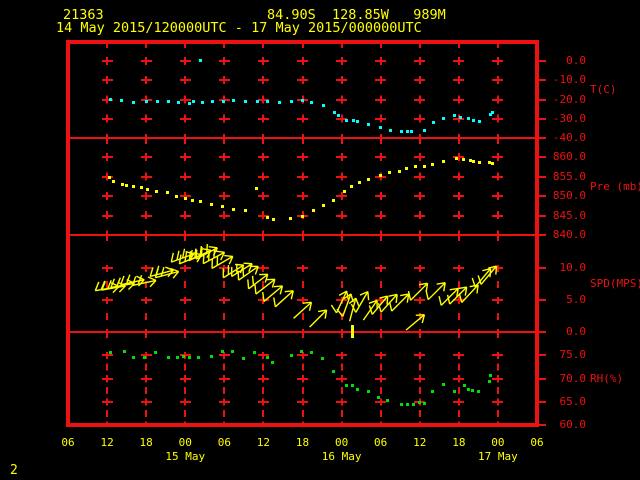 The height and width of the screenshot is (480, 640). Describe the element at coordinates (569, 118) in the screenshot. I see `y-tick-label: -30.0` at that location.